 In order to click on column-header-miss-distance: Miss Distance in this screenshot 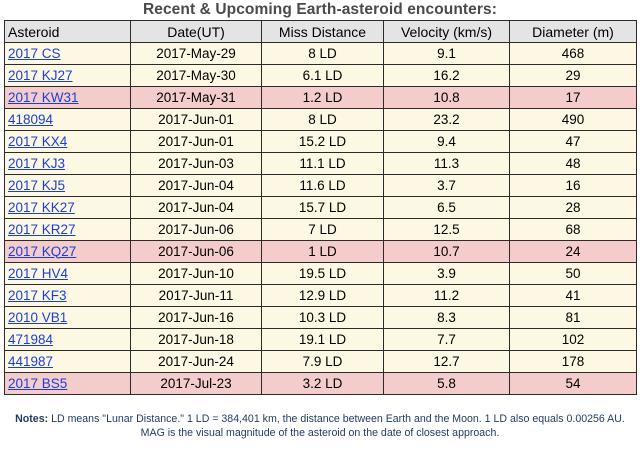, I will do `click(322, 31)`.